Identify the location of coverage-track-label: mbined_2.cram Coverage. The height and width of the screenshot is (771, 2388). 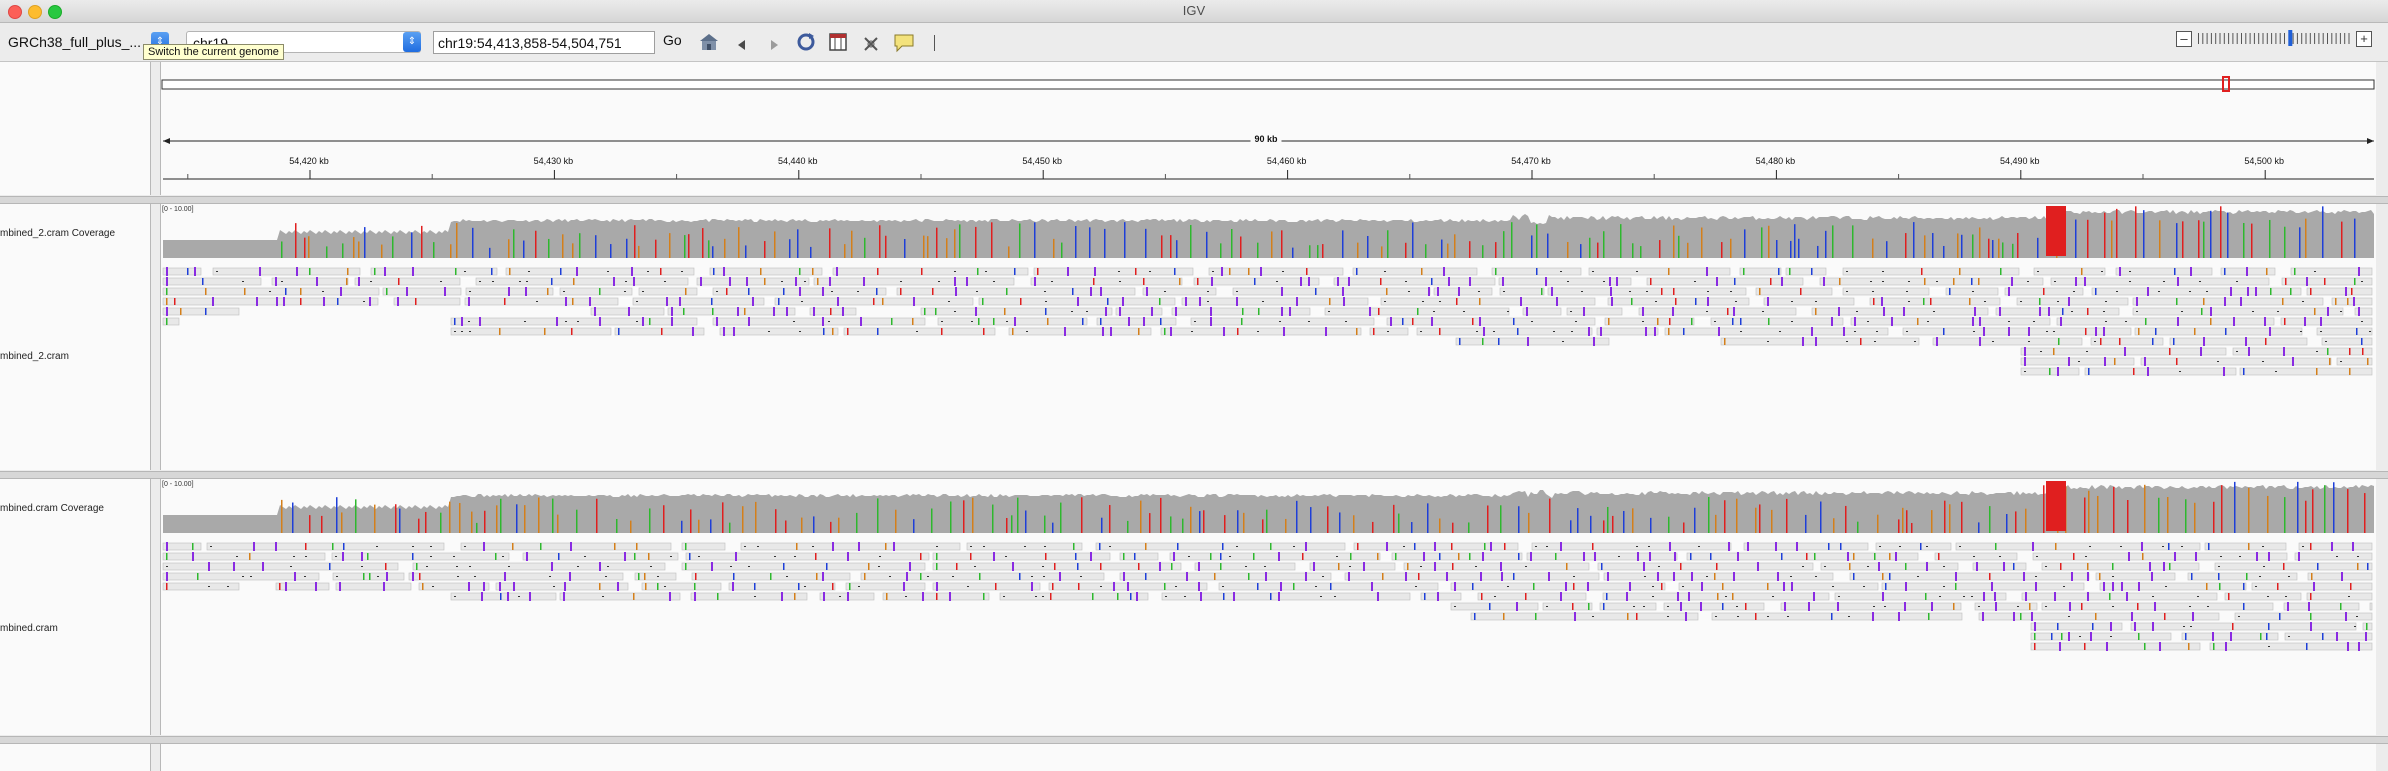
(58, 233).